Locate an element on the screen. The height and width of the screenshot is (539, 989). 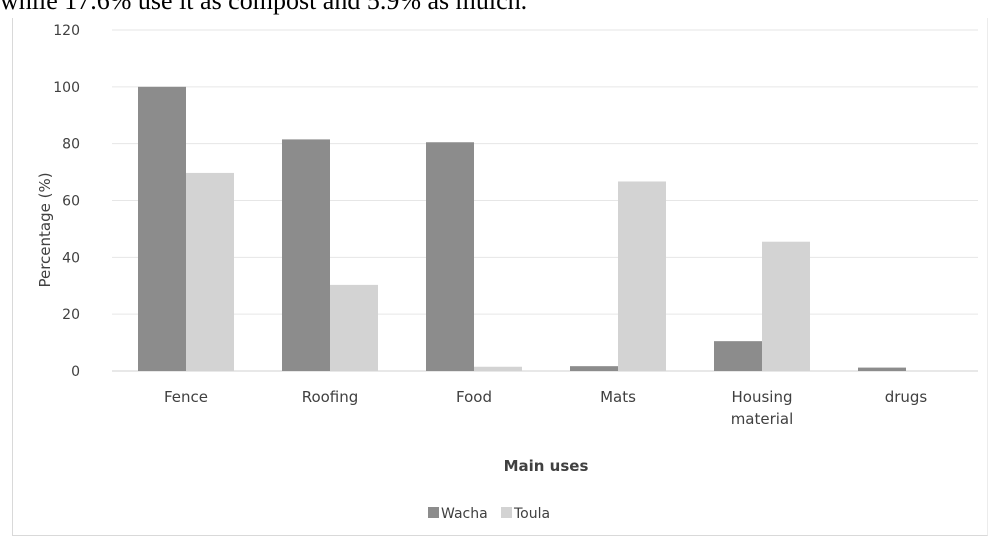
y-tick-label: 20 is located at coordinates (71, 315).